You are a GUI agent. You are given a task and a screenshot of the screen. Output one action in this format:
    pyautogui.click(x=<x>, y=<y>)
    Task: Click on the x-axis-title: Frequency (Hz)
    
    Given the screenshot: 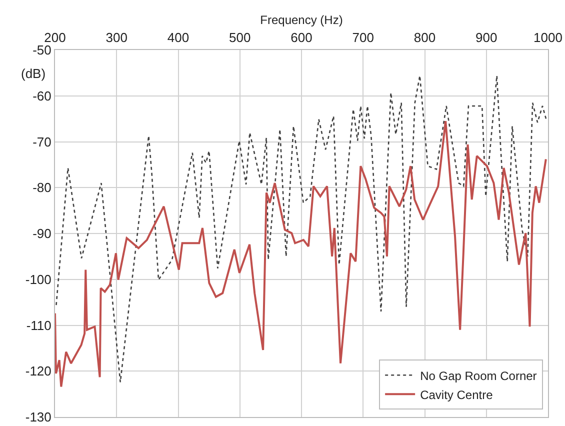 What is the action you would take?
    pyautogui.click(x=301, y=20)
    